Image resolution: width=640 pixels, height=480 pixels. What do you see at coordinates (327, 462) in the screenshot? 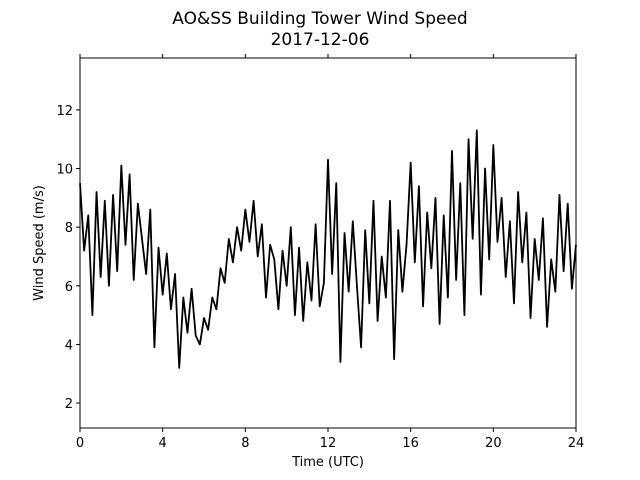
I see `x-axis-label: Time (UTC)` at bounding box center [327, 462].